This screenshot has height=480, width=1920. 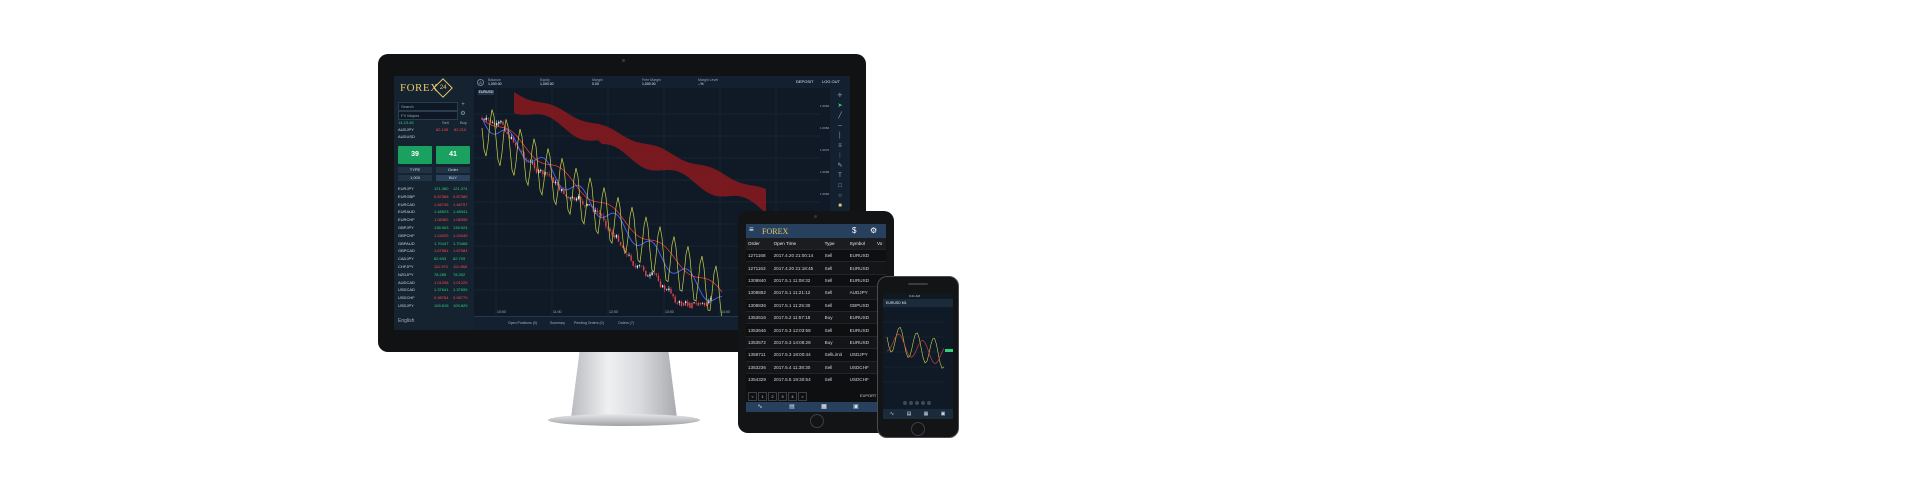 I want to click on channel-icon: ≡, so click(x=840, y=146).